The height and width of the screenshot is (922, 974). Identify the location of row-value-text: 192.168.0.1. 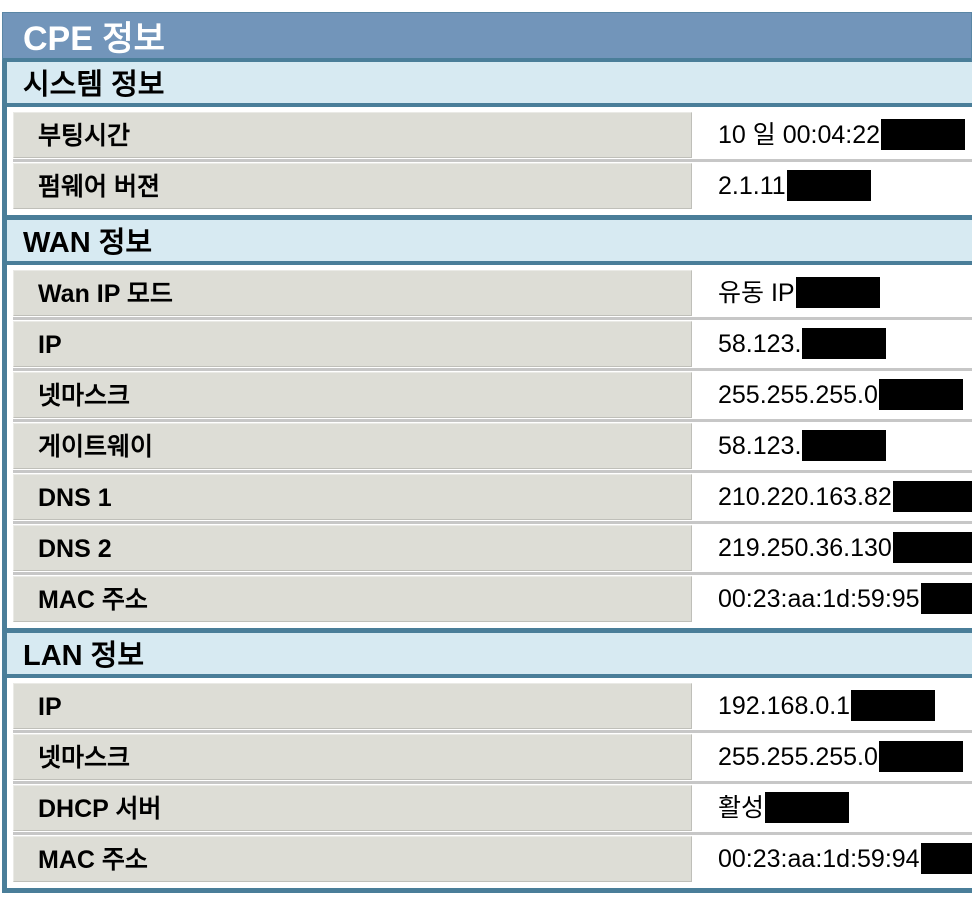
(784, 706).